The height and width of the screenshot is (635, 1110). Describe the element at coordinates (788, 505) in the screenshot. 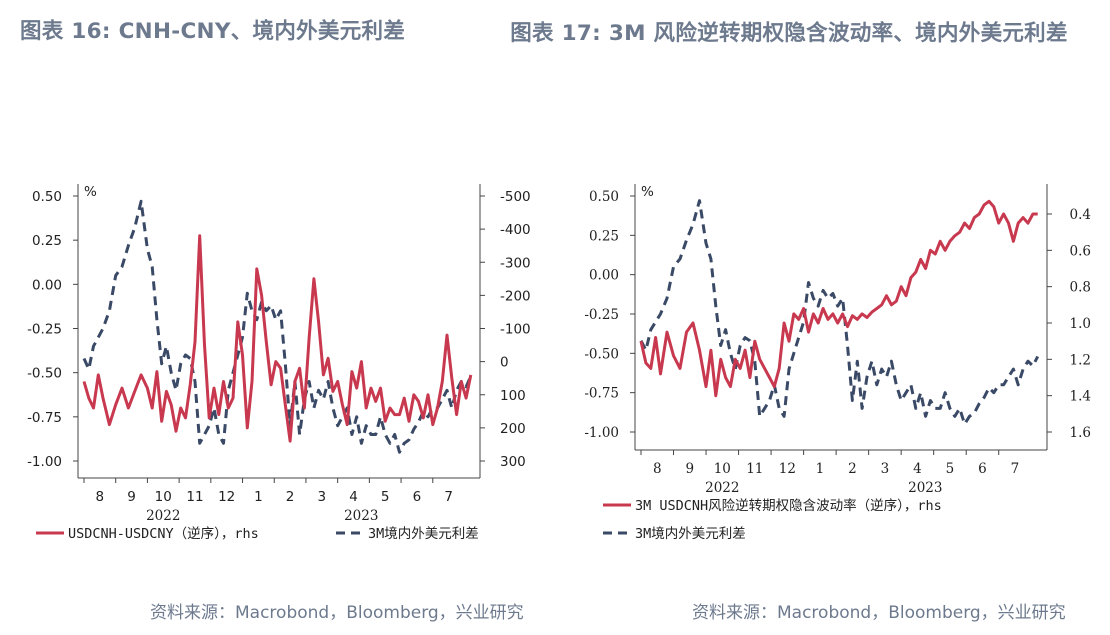

I see `c17-legend-label: 3M USDCNH风险逆转期权隐含波动率（逆序），rhs` at that location.